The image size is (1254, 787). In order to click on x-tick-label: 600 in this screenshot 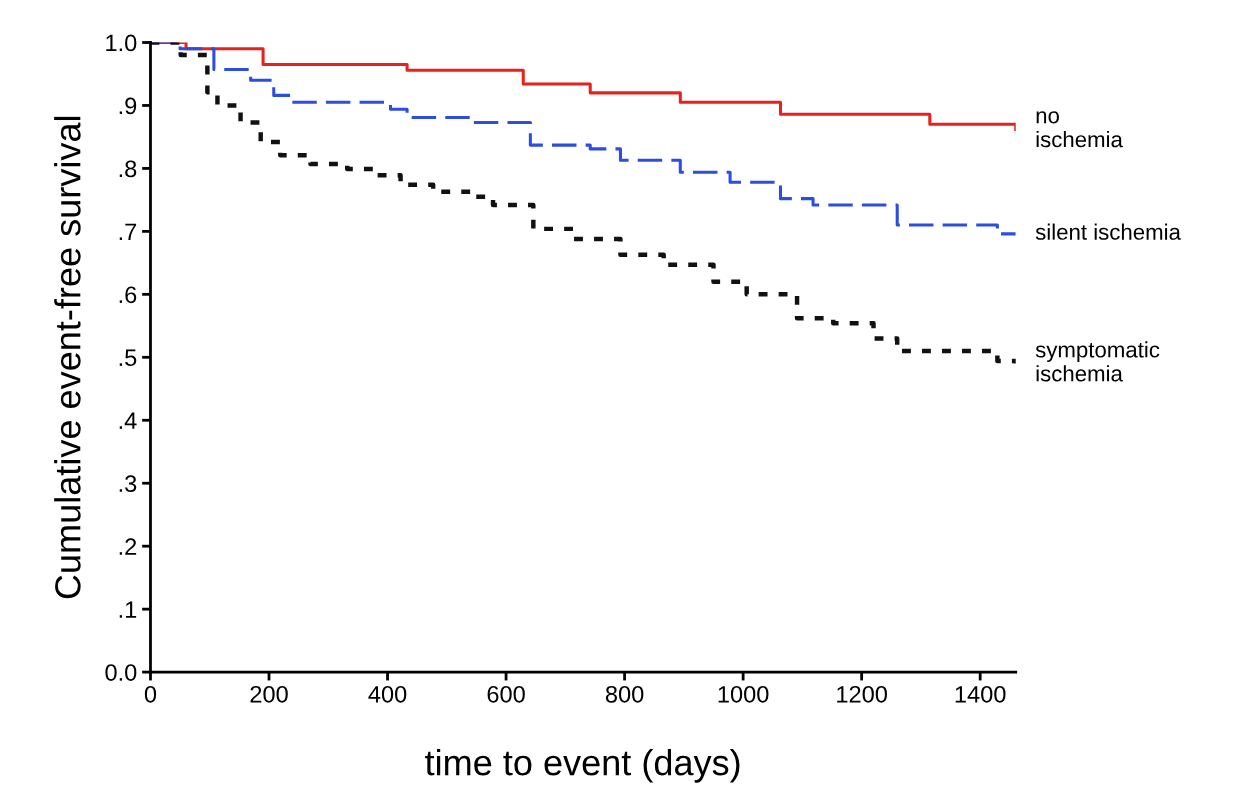, I will do `click(506, 694)`.